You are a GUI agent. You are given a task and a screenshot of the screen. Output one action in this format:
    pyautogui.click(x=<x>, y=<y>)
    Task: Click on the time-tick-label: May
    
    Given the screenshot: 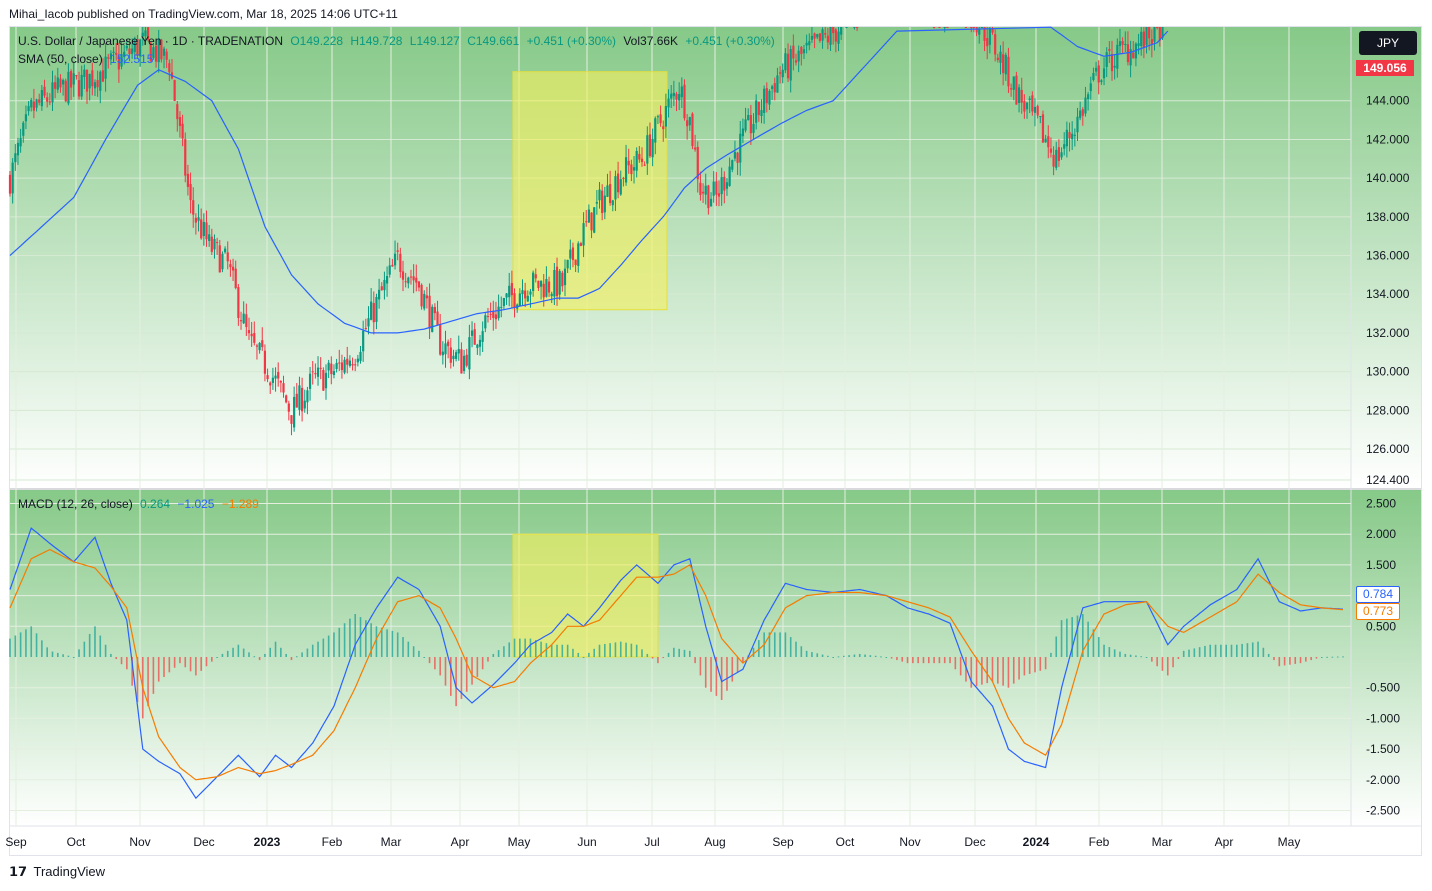 What is the action you would take?
    pyautogui.click(x=1289, y=842)
    